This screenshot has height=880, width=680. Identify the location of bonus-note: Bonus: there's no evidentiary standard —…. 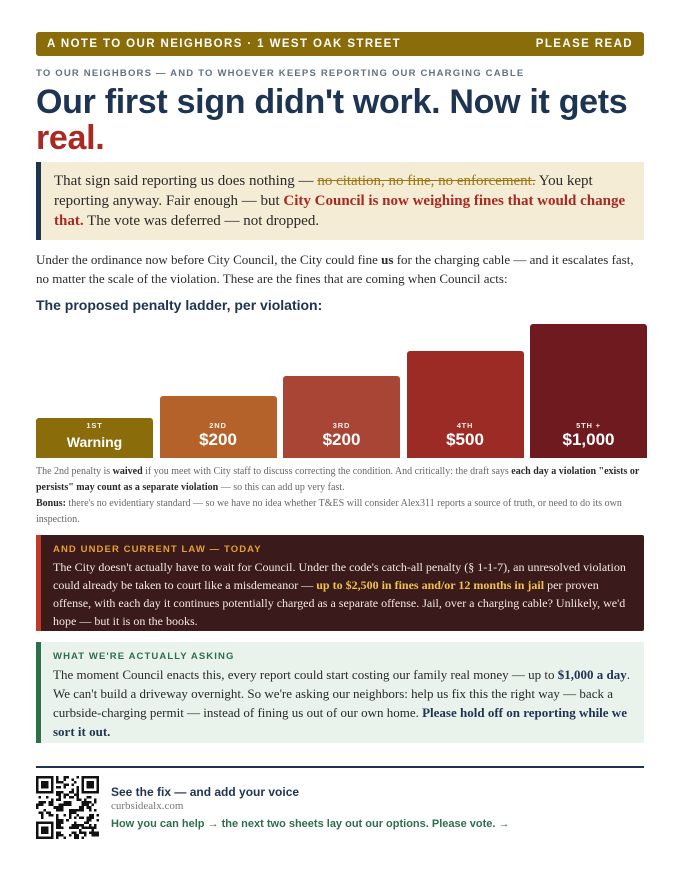
(340, 512).